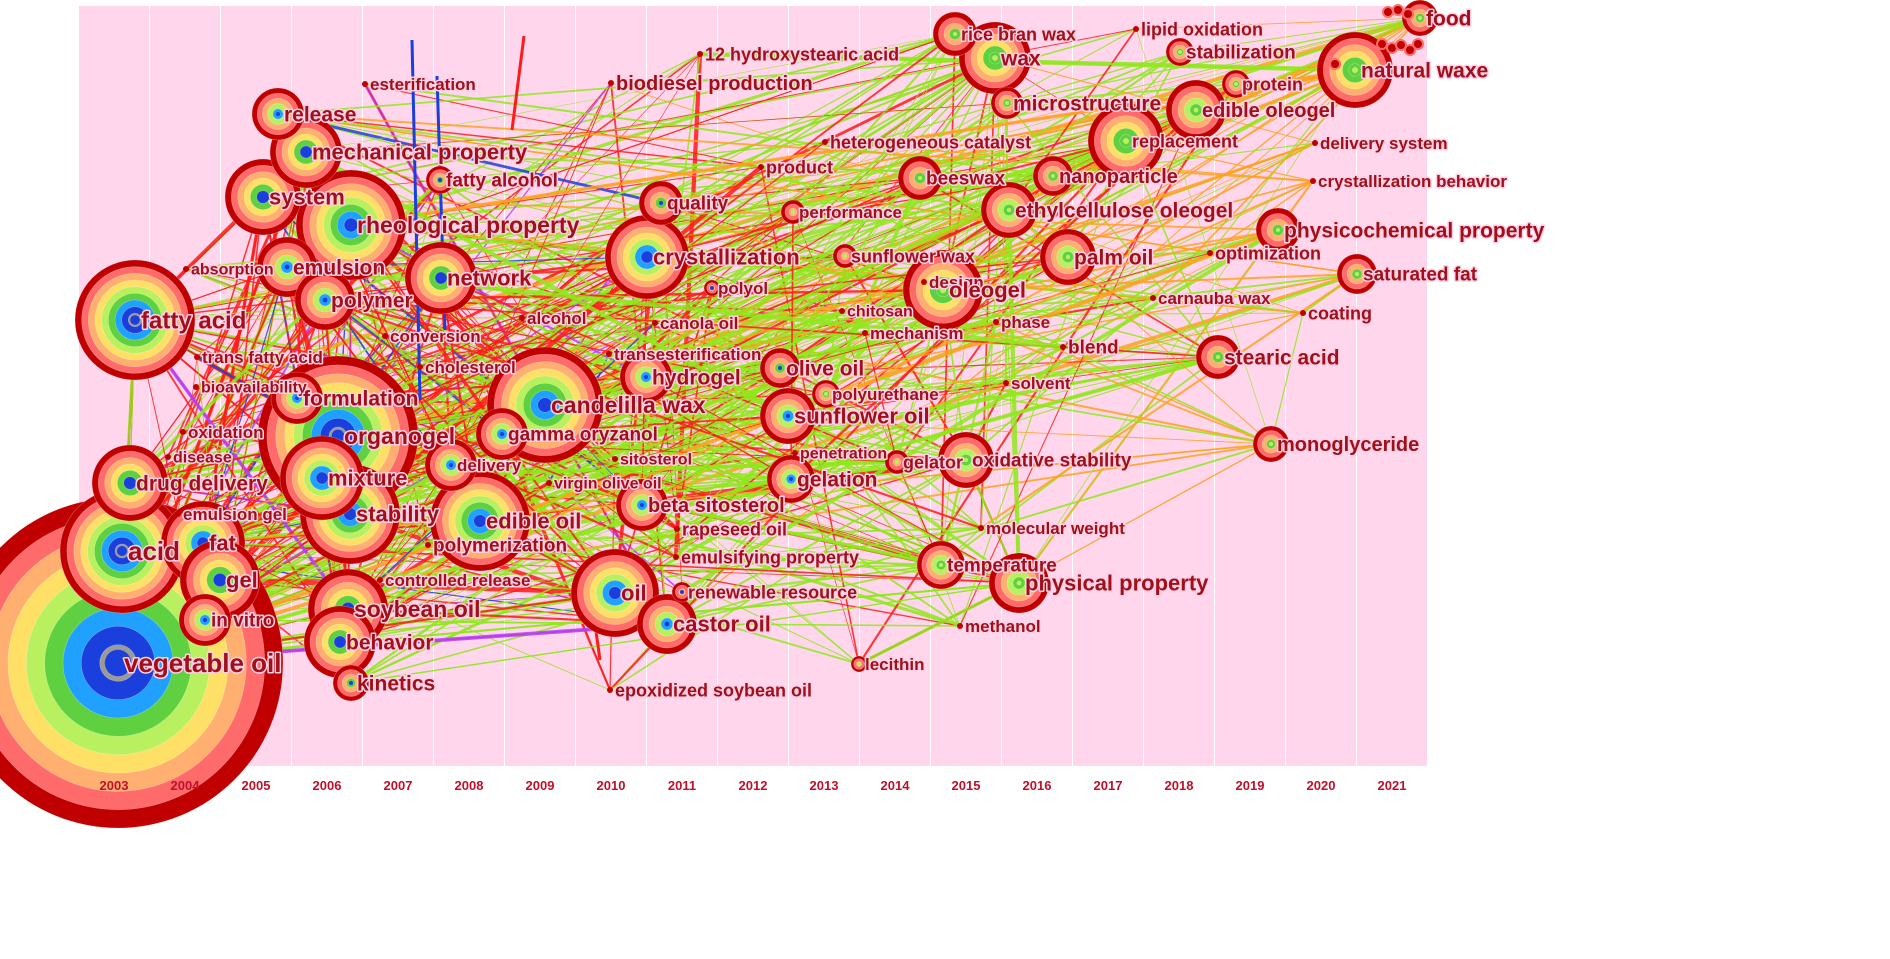 This screenshot has height=959, width=1890. I want to click on node-biodiesel-production, so click(611, 83).